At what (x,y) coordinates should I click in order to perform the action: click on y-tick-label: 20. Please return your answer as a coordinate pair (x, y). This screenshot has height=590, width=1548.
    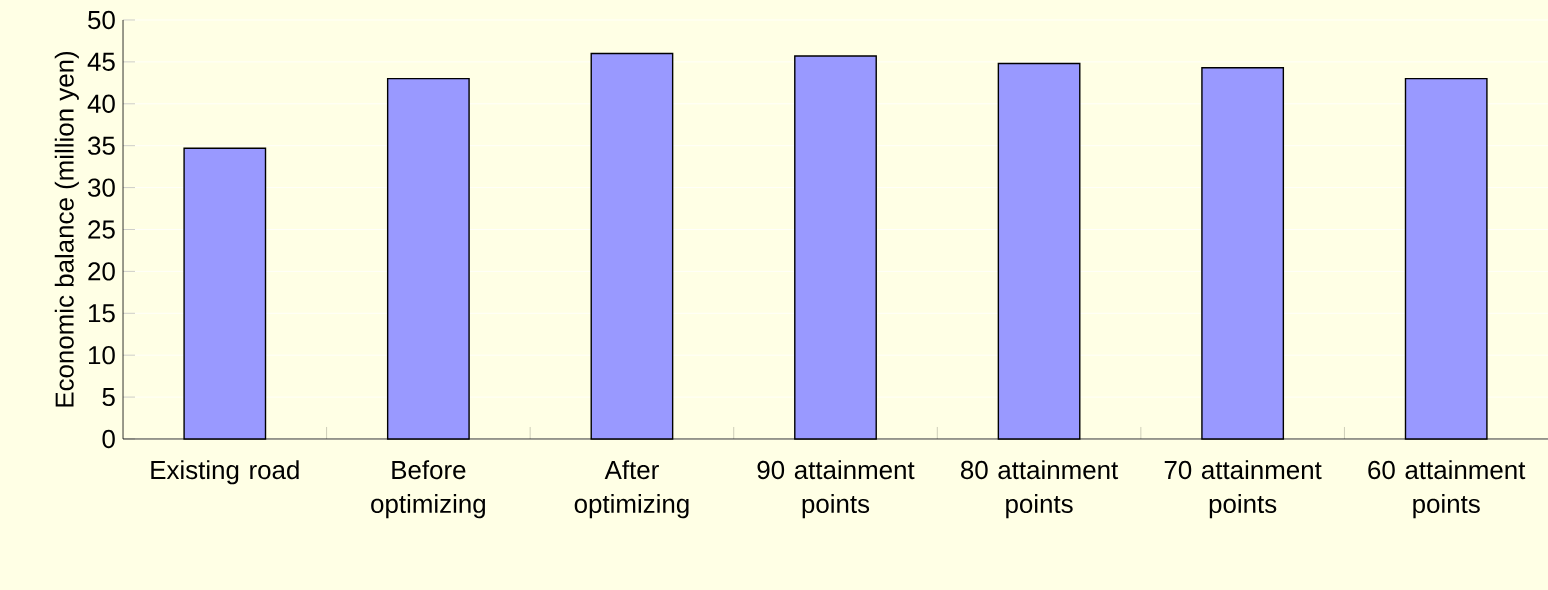
    Looking at the image, I should click on (101, 271).